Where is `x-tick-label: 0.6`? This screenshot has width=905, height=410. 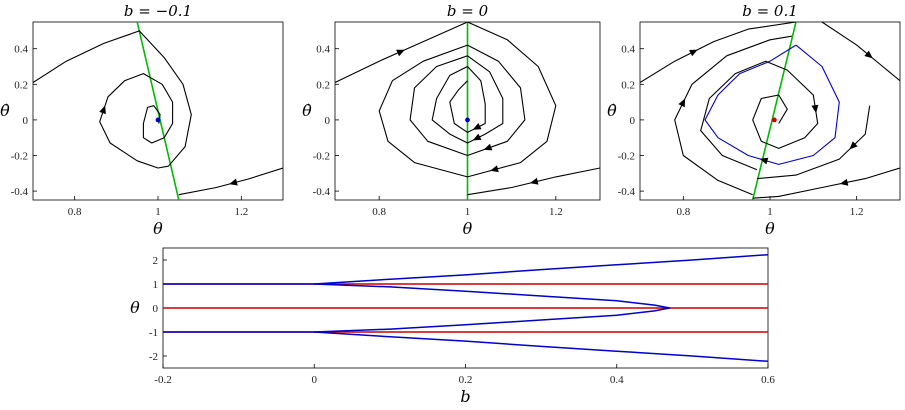
x-tick-label: 0.6 is located at coordinates (768, 380).